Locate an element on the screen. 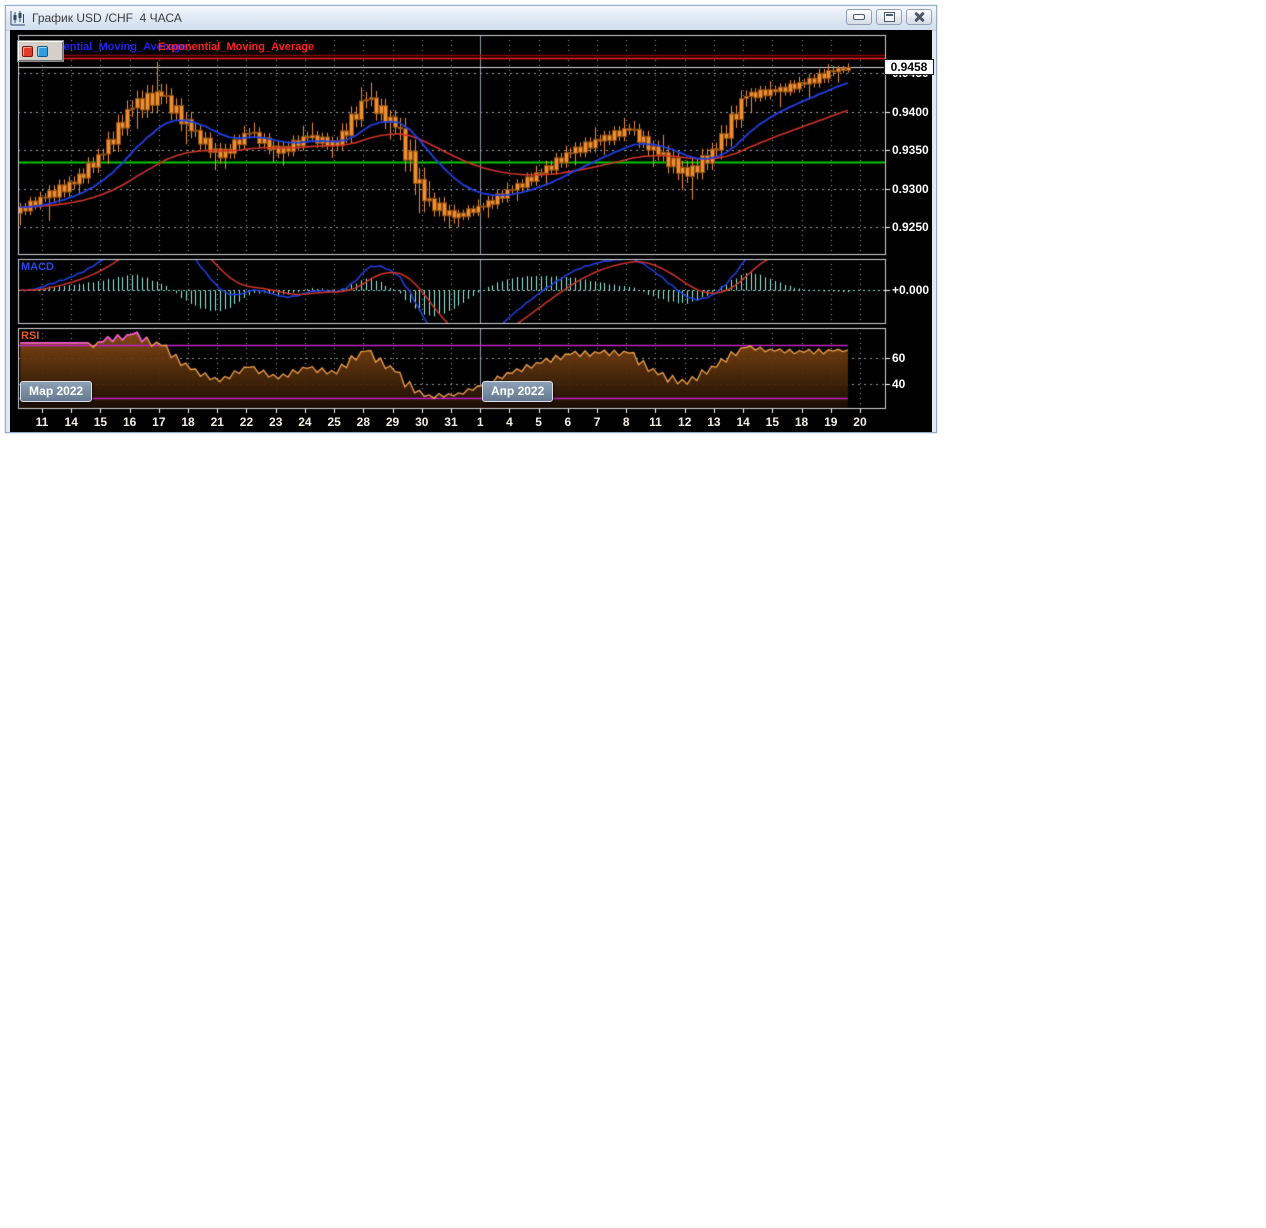 This screenshot has width=1266, height=1228. x-axis-day-label: 19 is located at coordinates (831, 422).